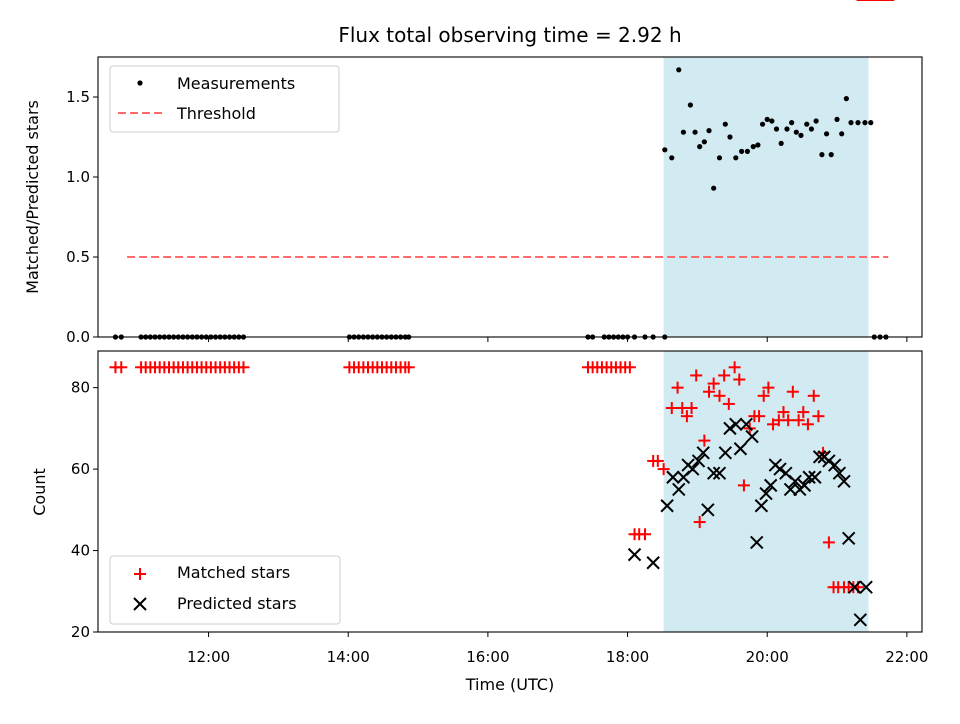 Image resolution: width=960 pixels, height=724 pixels. Describe the element at coordinates (80, 551) in the screenshot. I see `y-tick-label: 40` at that location.